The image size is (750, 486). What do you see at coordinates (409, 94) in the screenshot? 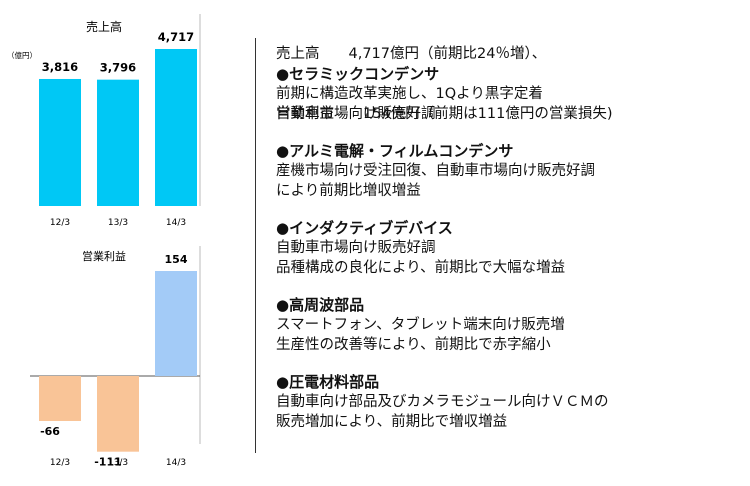
I see `segment-description: 前期に構造改革実施し、1Qより黒字定着` at bounding box center [409, 94].